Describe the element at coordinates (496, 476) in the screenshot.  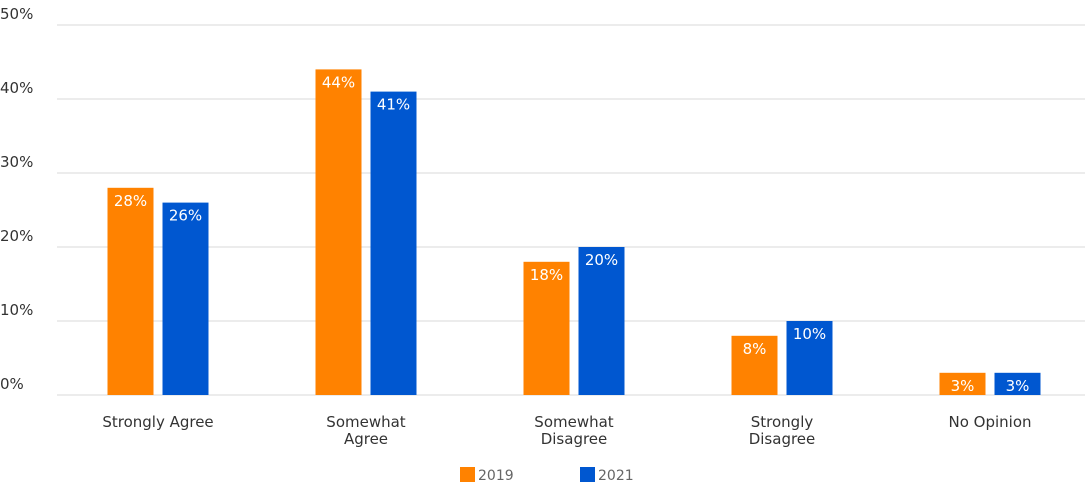
I see `legend-label: 2019` at that location.